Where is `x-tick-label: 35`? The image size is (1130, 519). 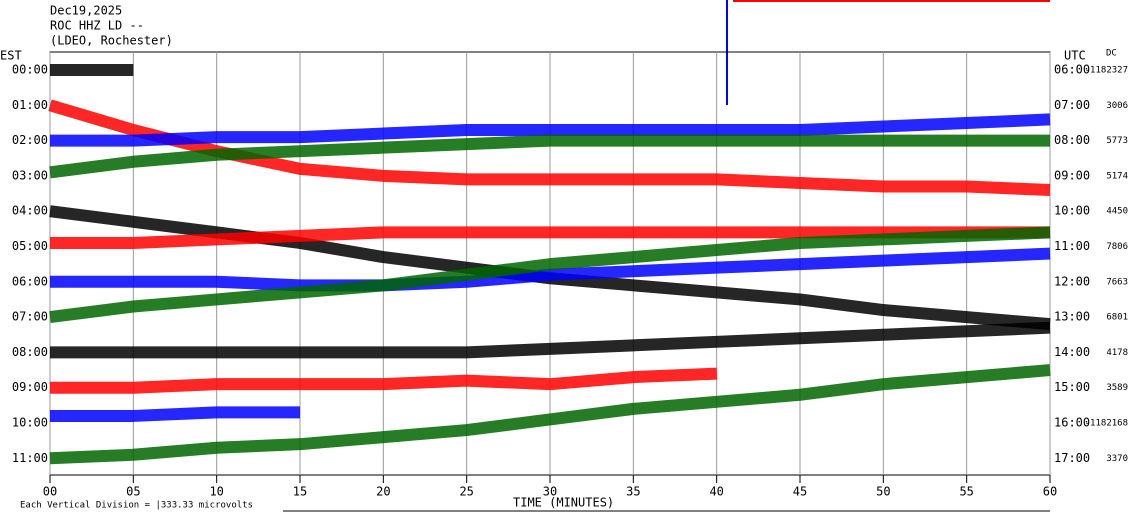 x-tick-label: 35 is located at coordinates (633, 492).